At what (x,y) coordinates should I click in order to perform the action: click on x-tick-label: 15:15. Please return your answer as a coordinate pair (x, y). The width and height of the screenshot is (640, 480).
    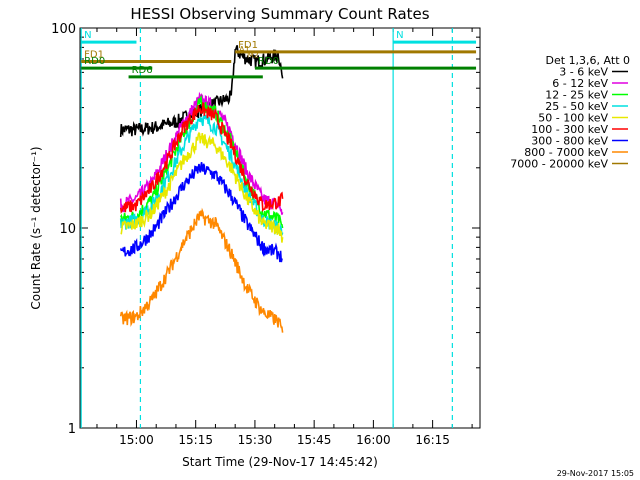
    Looking at the image, I should click on (195, 440).